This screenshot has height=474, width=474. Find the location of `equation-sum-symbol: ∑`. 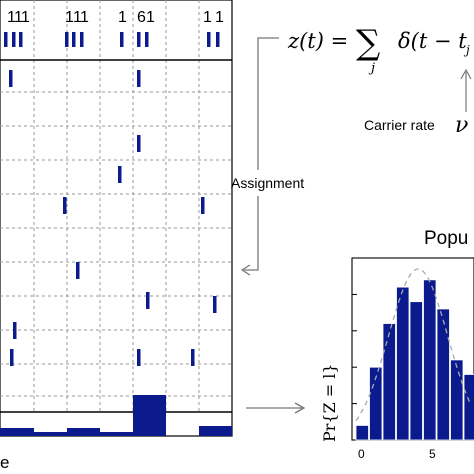

equation-sum-symbol: ∑ is located at coordinates (368, 43).